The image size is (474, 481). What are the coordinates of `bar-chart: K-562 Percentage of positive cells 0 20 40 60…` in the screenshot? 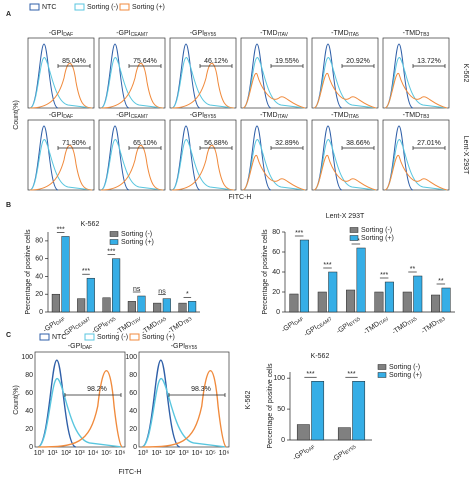 It's located at (112, 279).